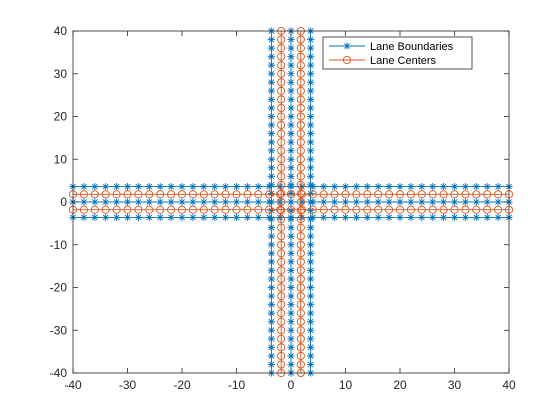  What do you see at coordinates (61, 31) in the screenshot?
I see `y-tick-label: 40` at bounding box center [61, 31].